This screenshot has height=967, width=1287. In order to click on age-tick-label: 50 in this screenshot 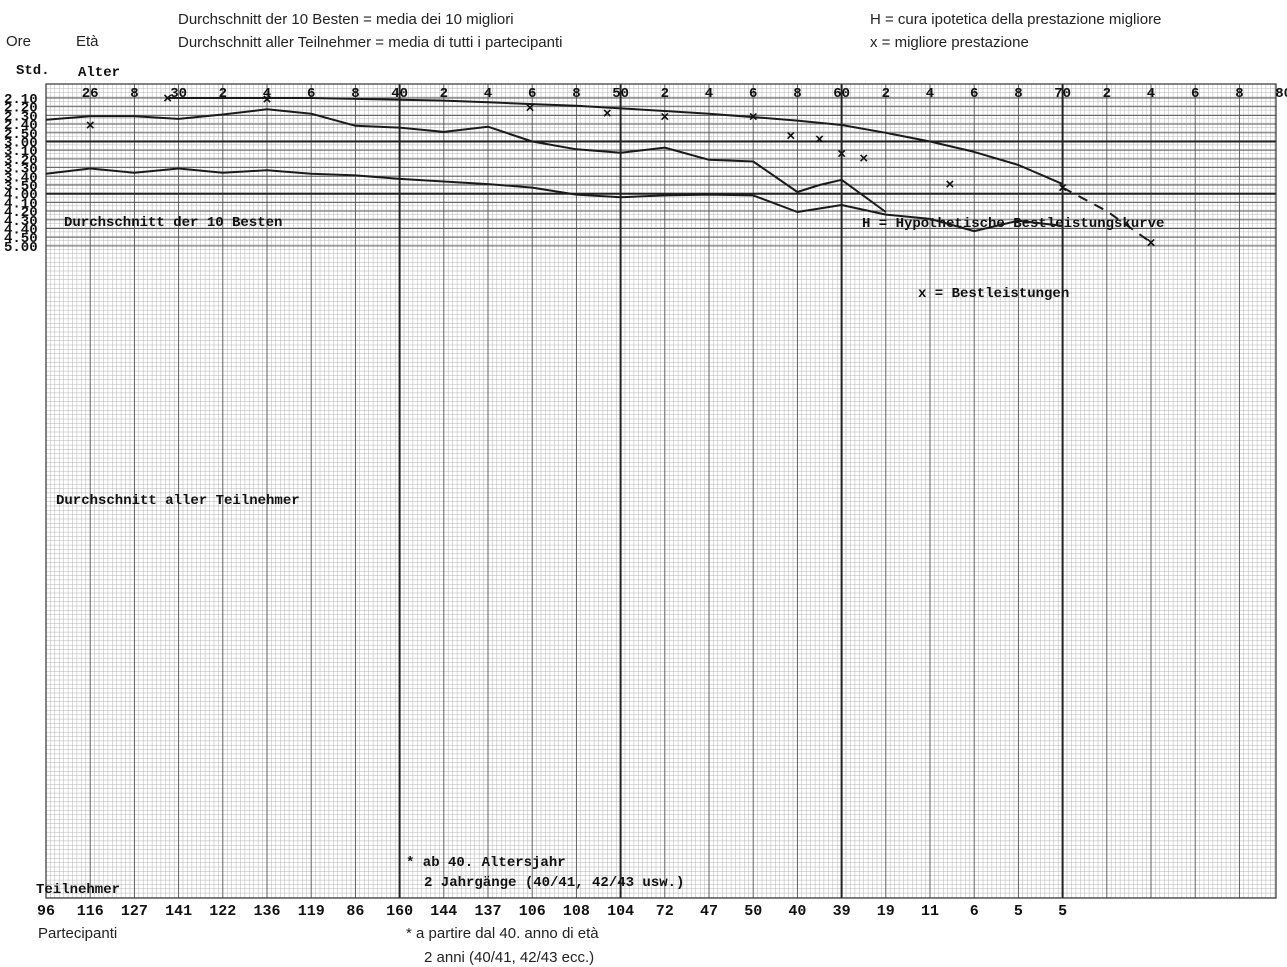, I will do `click(620, 94)`.